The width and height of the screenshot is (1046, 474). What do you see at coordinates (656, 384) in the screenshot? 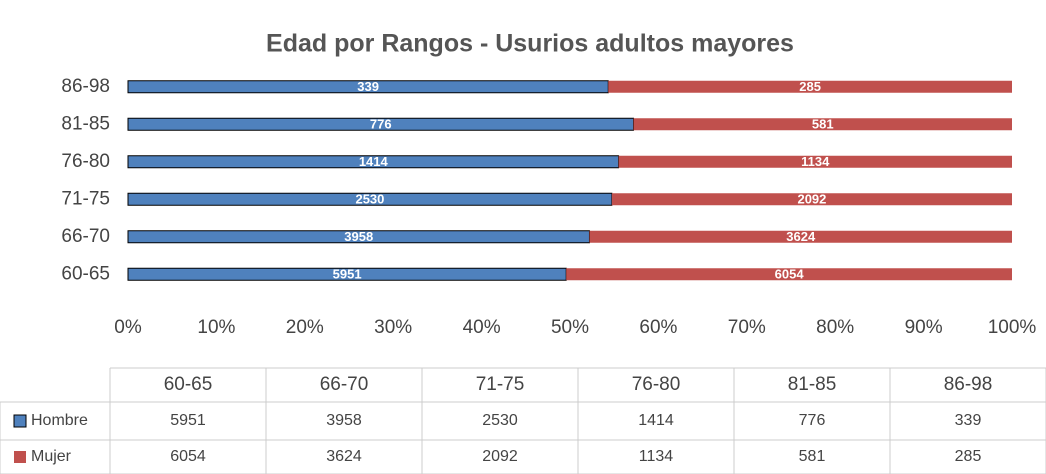
I see `table-header: 76-80` at bounding box center [656, 384].